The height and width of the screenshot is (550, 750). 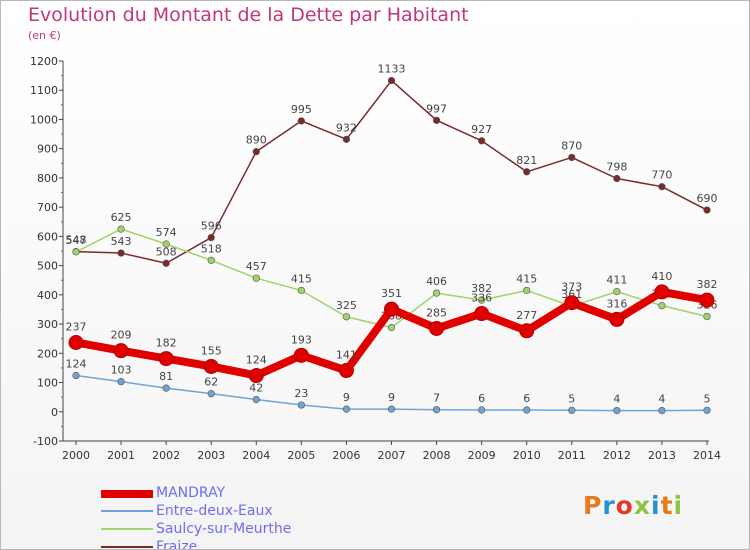 I want to click on y-tick-label: 800, so click(x=47, y=178).